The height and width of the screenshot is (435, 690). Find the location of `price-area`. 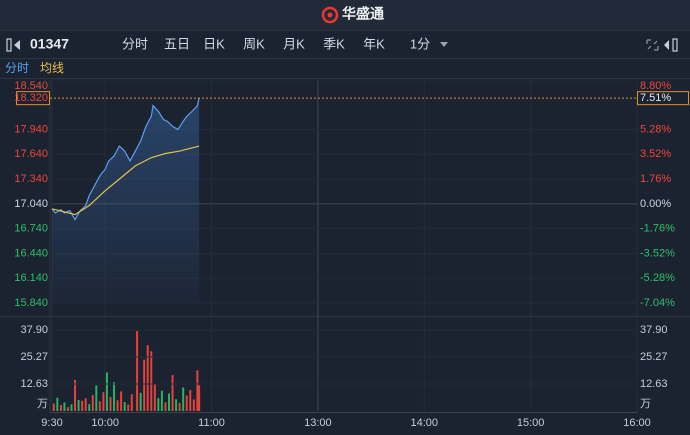

price-area is located at coordinates (126, 200).